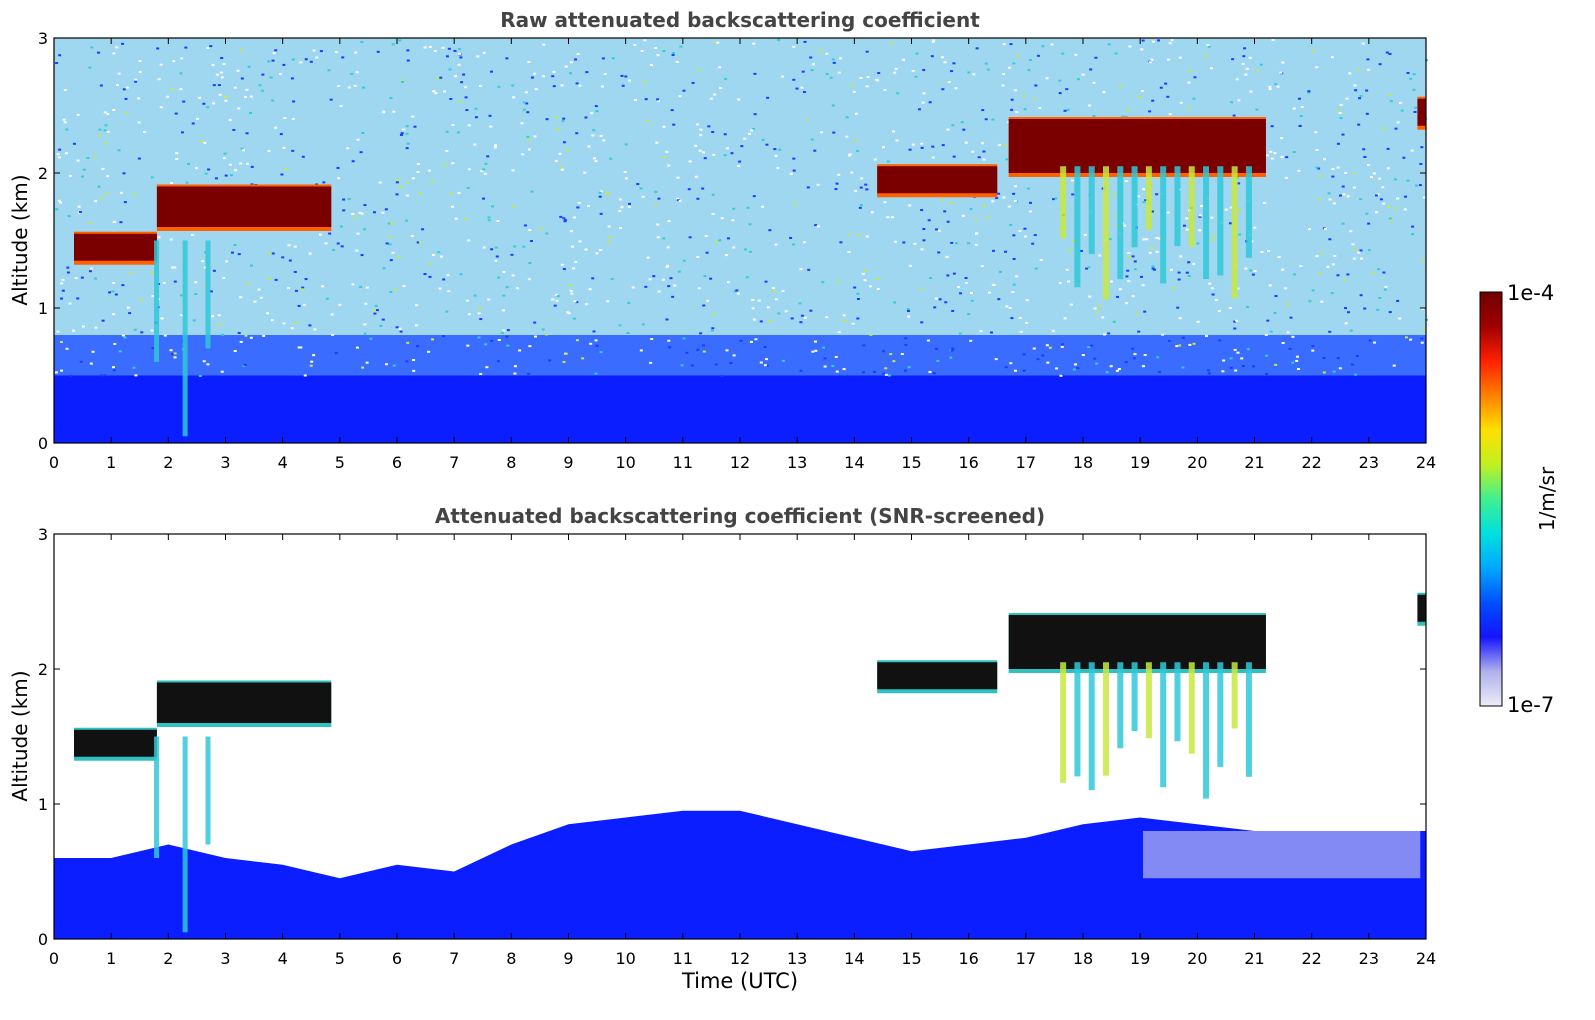  What do you see at coordinates (225, 958) in the screenshot?
I see `x-tick-label: 3` at bounding box center [225, 958].